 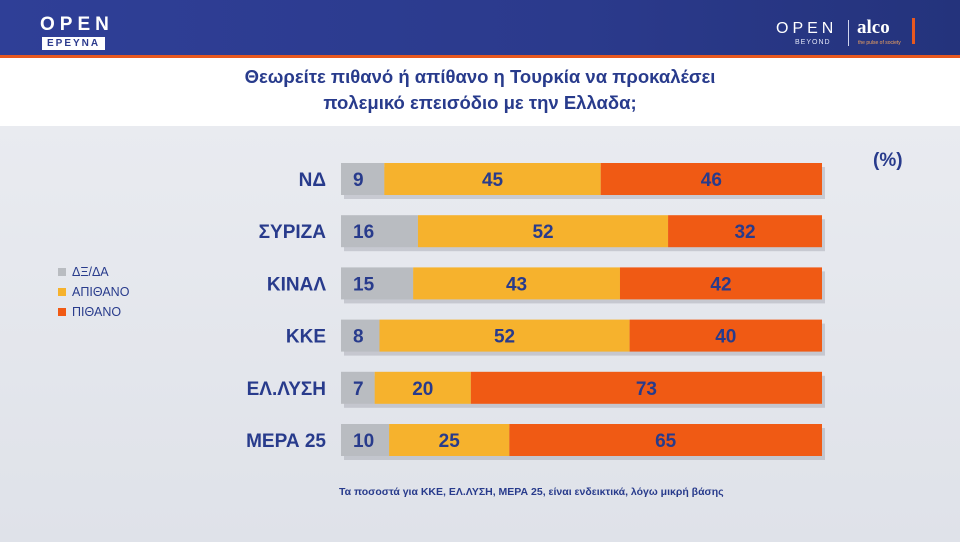 I want to click on category-label: ΝΔ, so click(x=312, y=180).